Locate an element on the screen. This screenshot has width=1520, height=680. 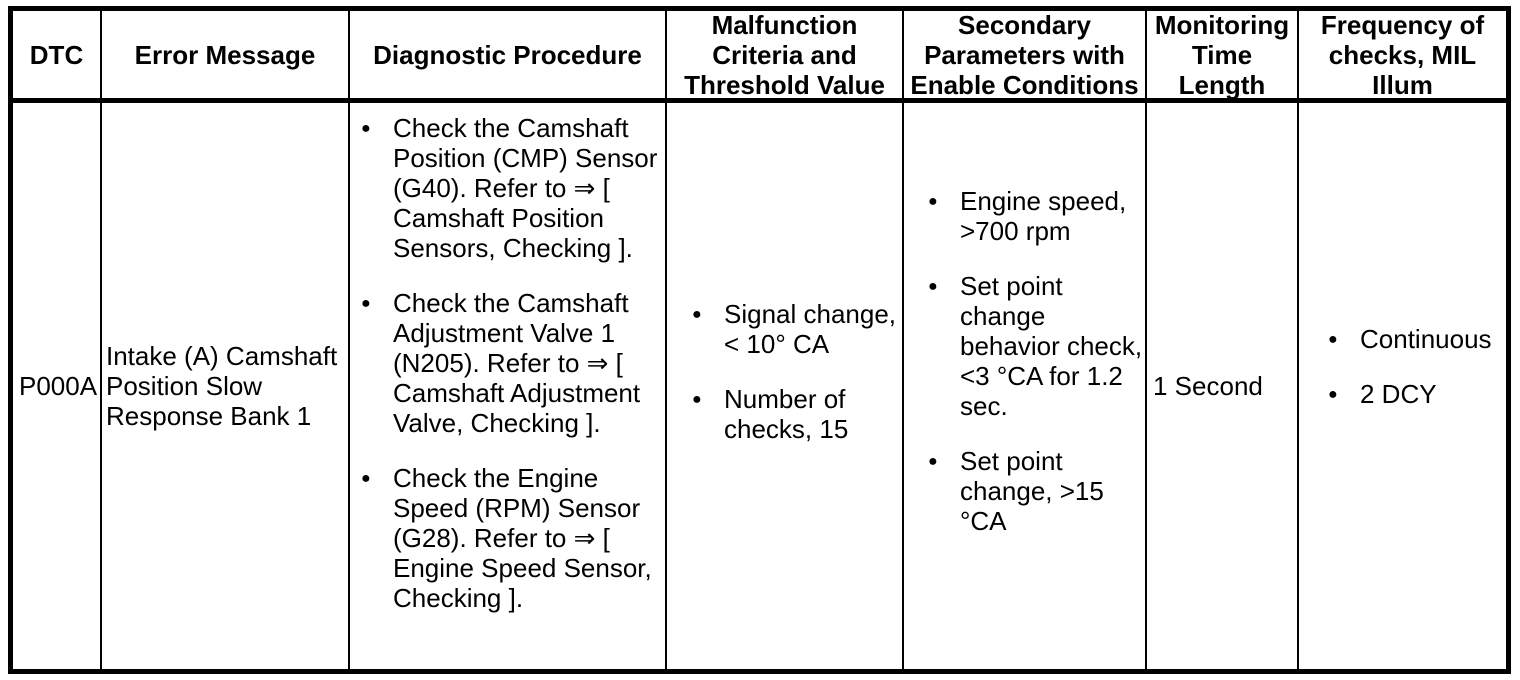
bullet-item: Engine speed, >700 rpm is located at coordinates (1036, 216).